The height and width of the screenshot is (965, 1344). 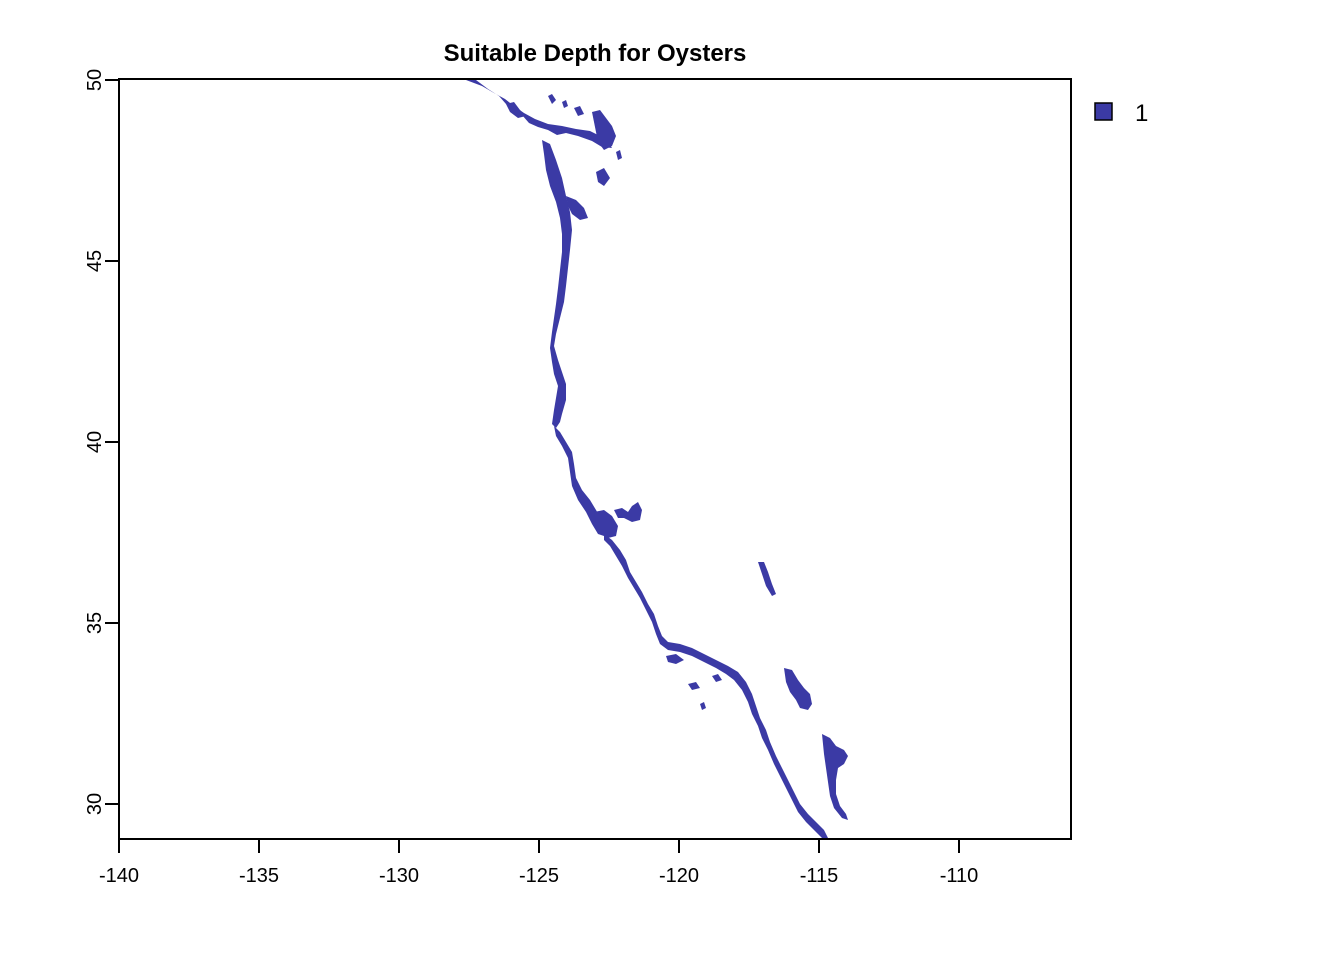 What do you see at coordinates (95, 623) in the screenshot?
I see `y-tick-label: 35` at bounding box center [95, 623].